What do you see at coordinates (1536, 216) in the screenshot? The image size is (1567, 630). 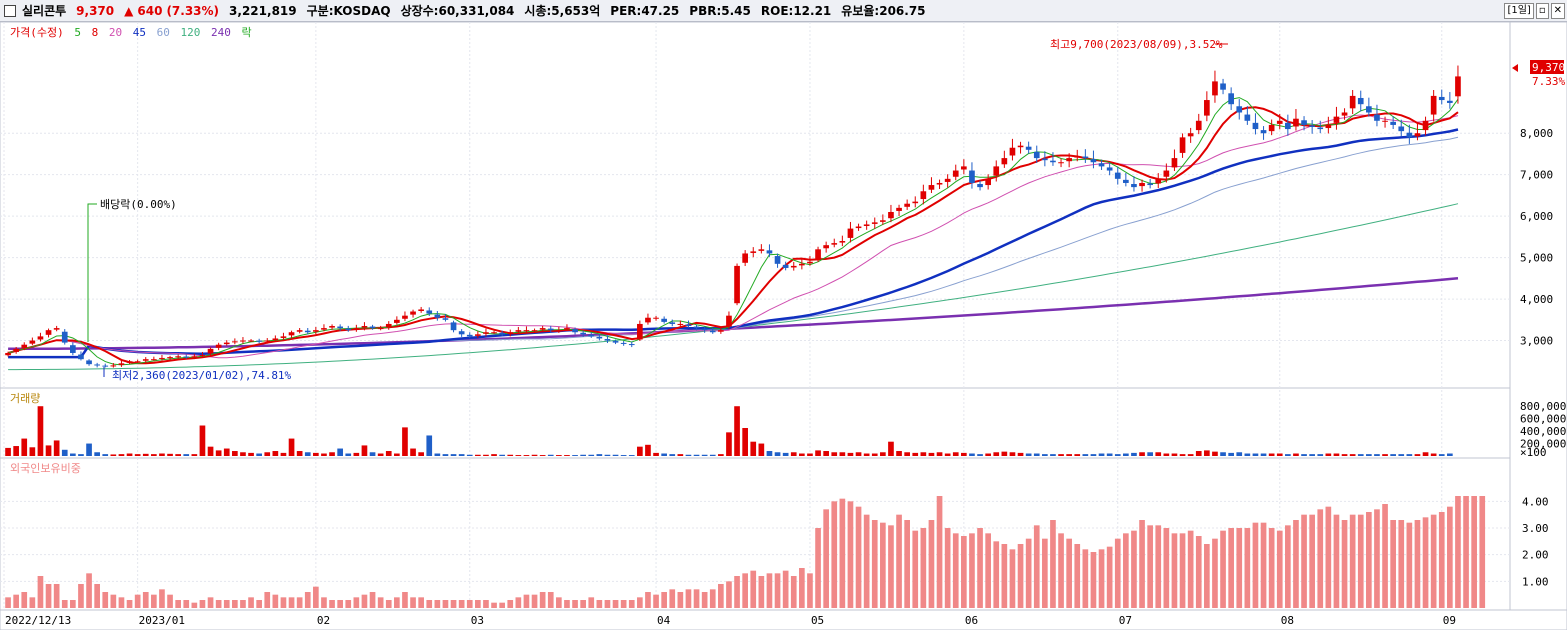 I see `price-y-tick: 6,000` at bounding box center [1536, 216].